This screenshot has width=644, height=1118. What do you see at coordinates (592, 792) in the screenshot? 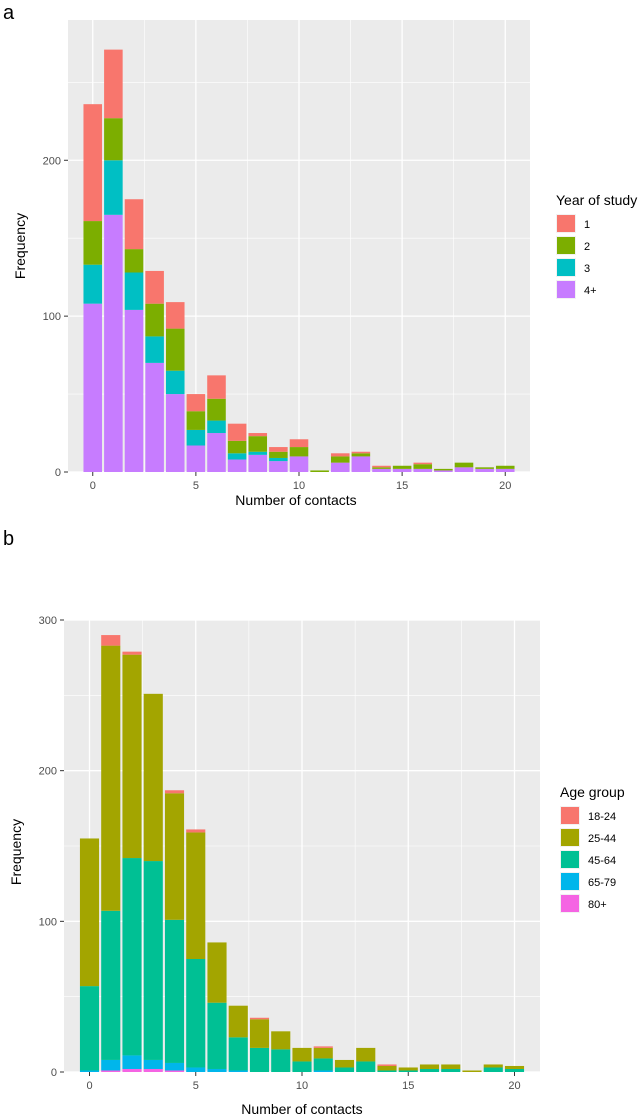
I see `legend-title-b: Age group` at bounding box center [592, 792].